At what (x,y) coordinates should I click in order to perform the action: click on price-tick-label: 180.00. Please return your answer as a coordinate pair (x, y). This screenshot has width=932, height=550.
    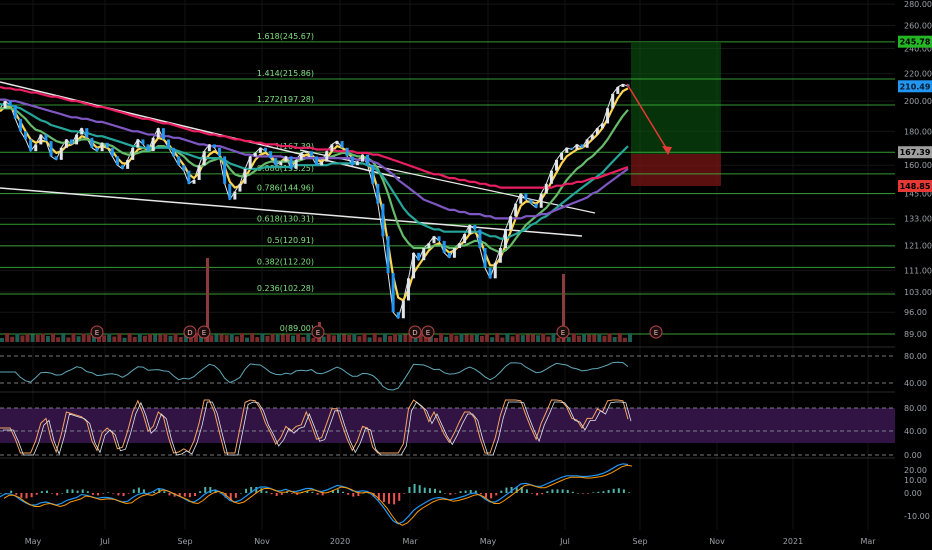
    Looking at the image, I should click on (918, 131).